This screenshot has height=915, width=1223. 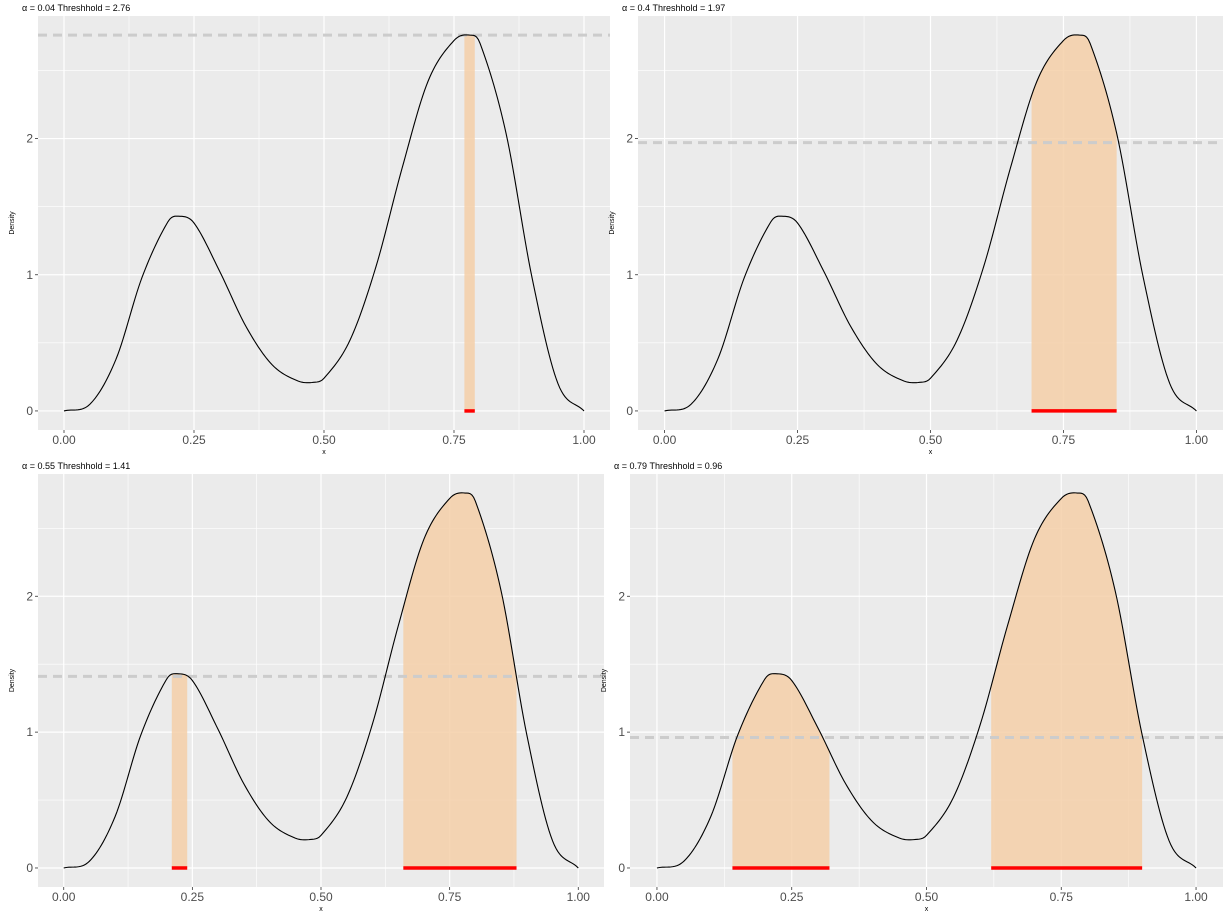 I want to click on panel-title: α = 0.4 Threshhold = 1.97, so click(x=674, y=8).